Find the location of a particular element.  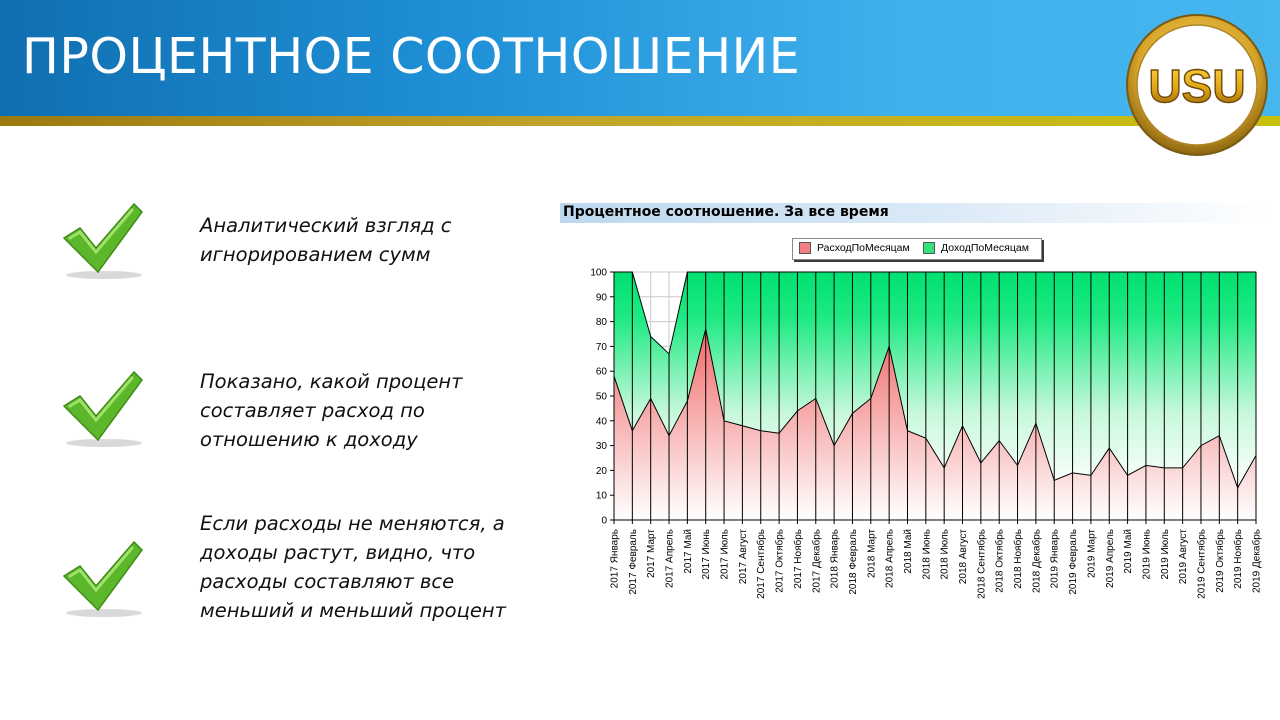

x-tick-label: 2019 Март is located at coordinates (1091, 553).